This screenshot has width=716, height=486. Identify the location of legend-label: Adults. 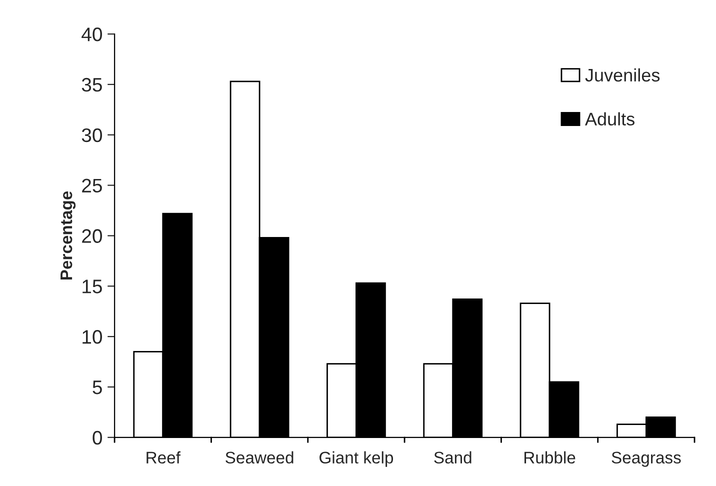
(609, 119).